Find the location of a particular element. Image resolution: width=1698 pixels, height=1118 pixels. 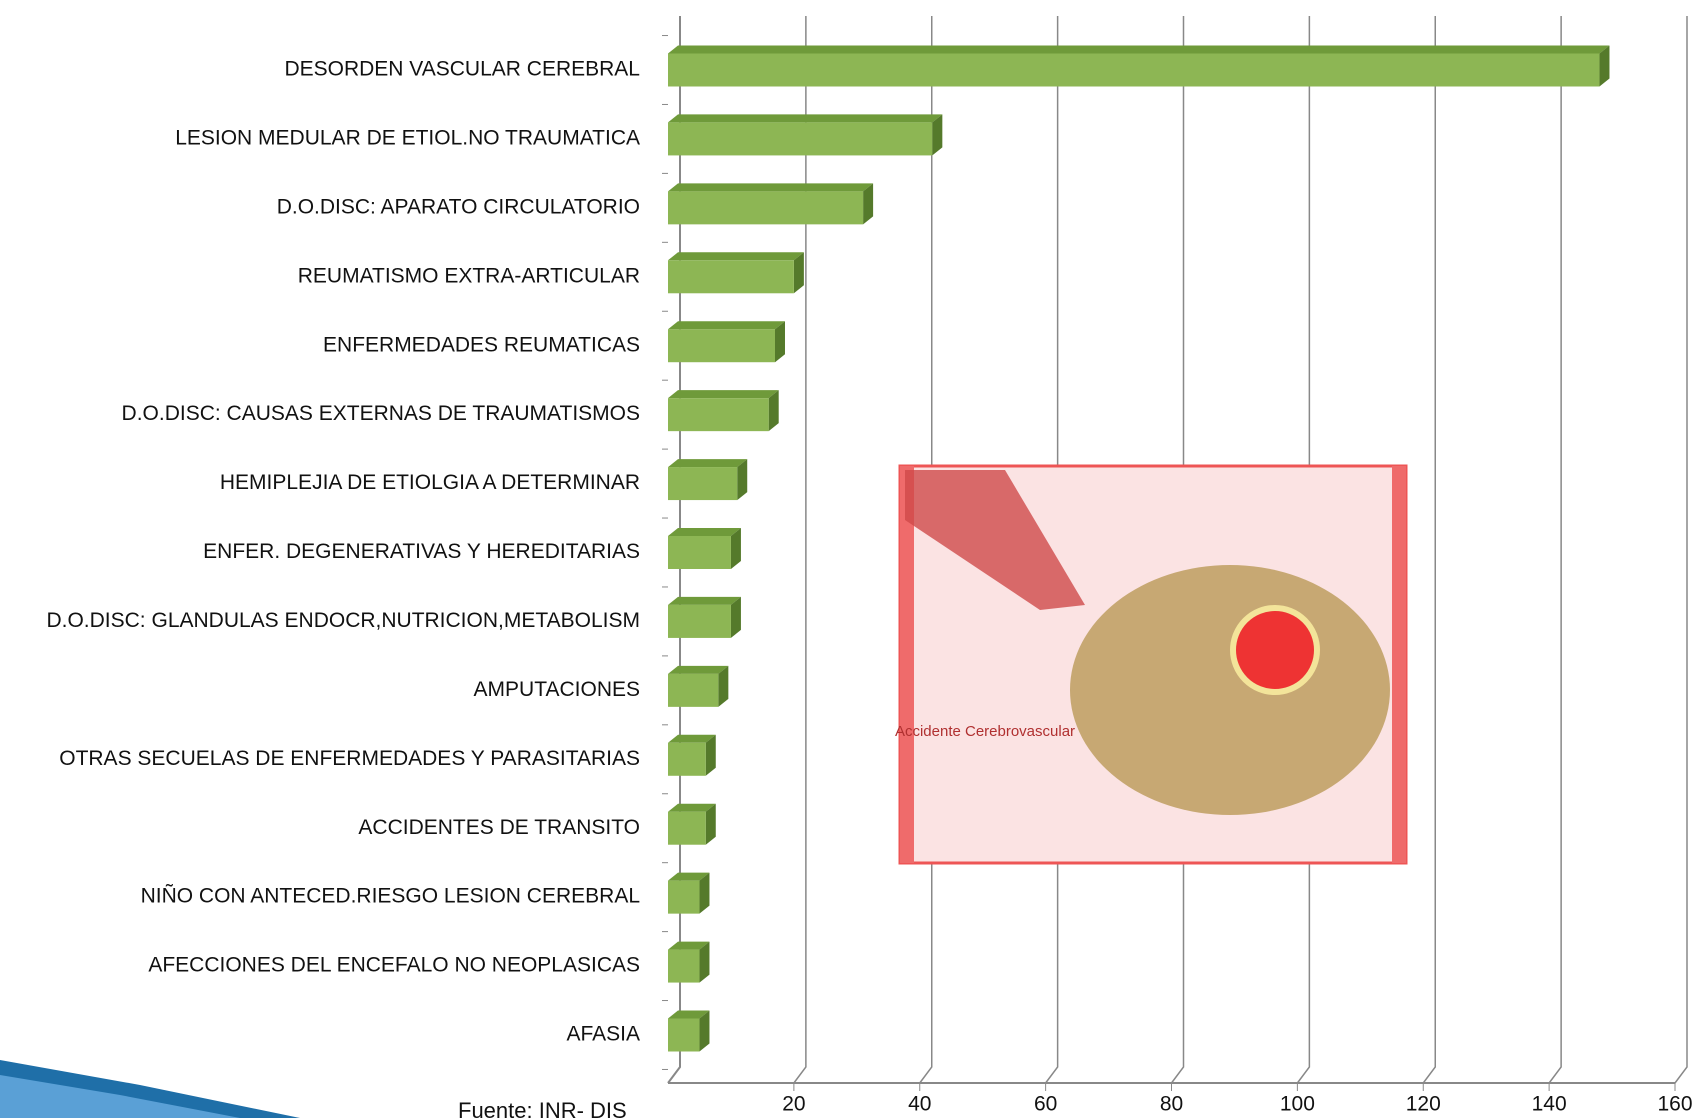

x-tick-label: 100 is located at coordinates (1297, 1104).